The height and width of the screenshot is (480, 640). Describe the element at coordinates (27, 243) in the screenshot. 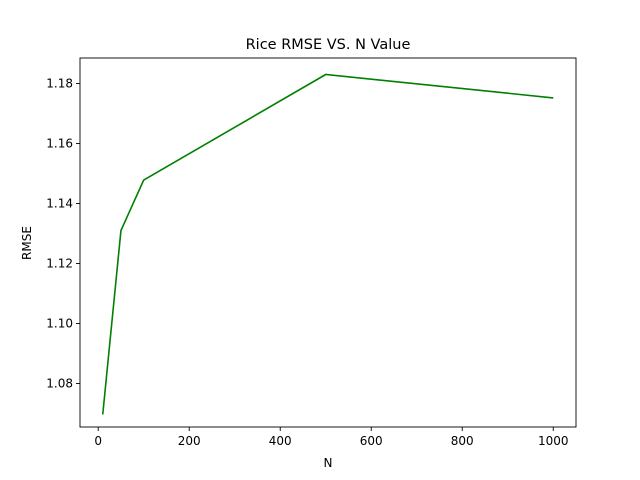

I see `y-axis-label: RMSE` at that location.